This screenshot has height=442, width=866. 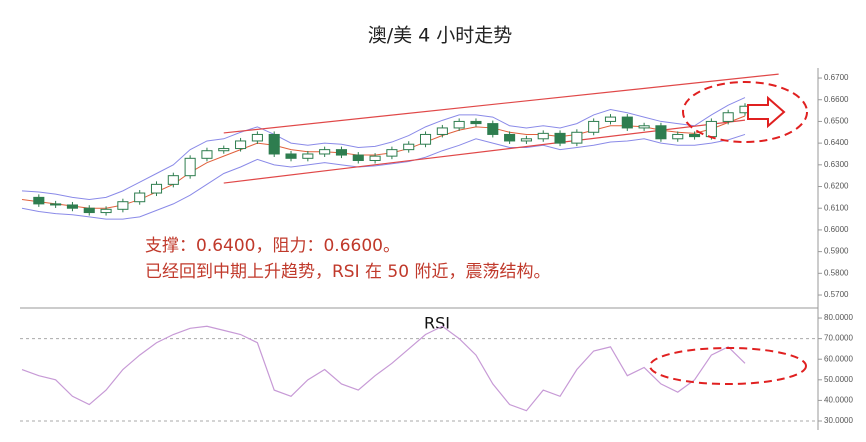 What do you see at coordinates (836, 142) in the screenshot?
I see `y-tick-label: 0.6400` at bounding box center [836, 142].